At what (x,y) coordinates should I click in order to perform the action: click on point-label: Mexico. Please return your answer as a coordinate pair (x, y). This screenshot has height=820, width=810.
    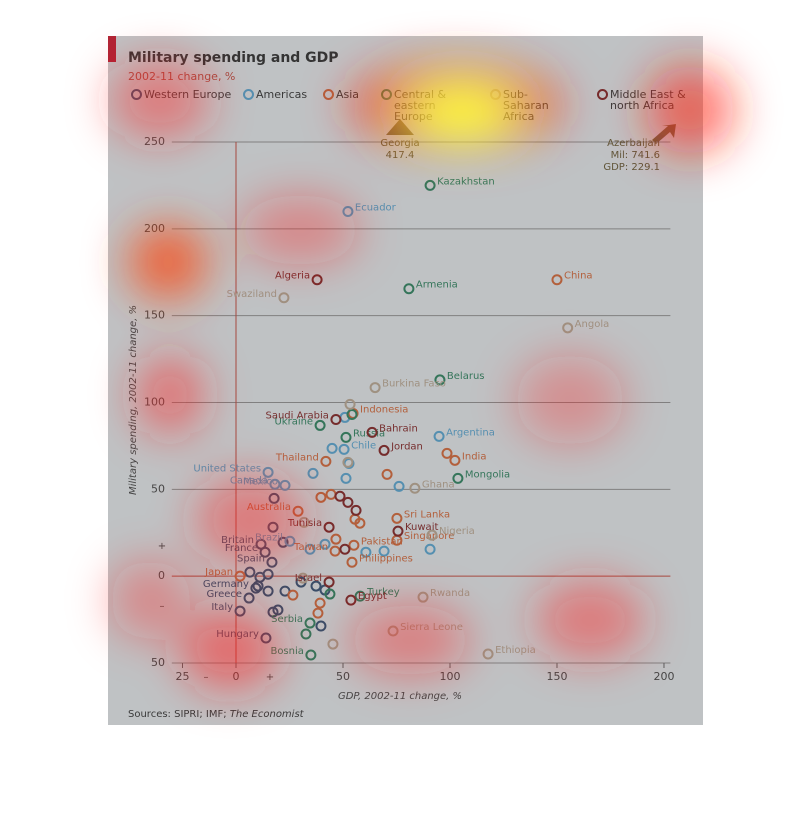
    Looking at the image, I should click on (260, 481).